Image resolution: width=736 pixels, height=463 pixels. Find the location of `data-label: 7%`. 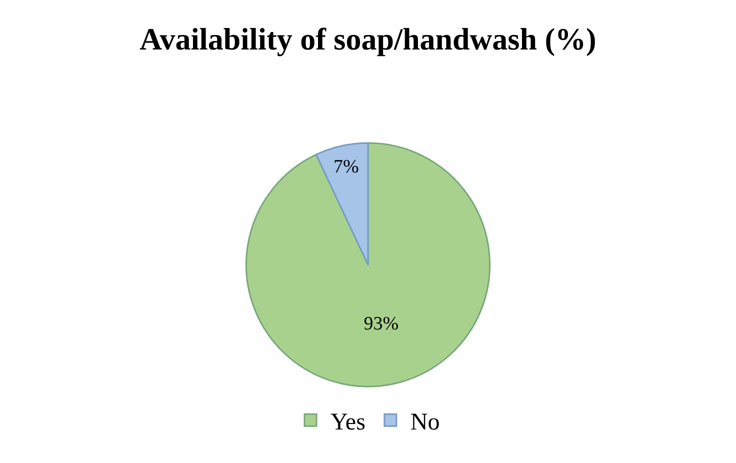

data-label: 7% is located at coordinates (346, 167).